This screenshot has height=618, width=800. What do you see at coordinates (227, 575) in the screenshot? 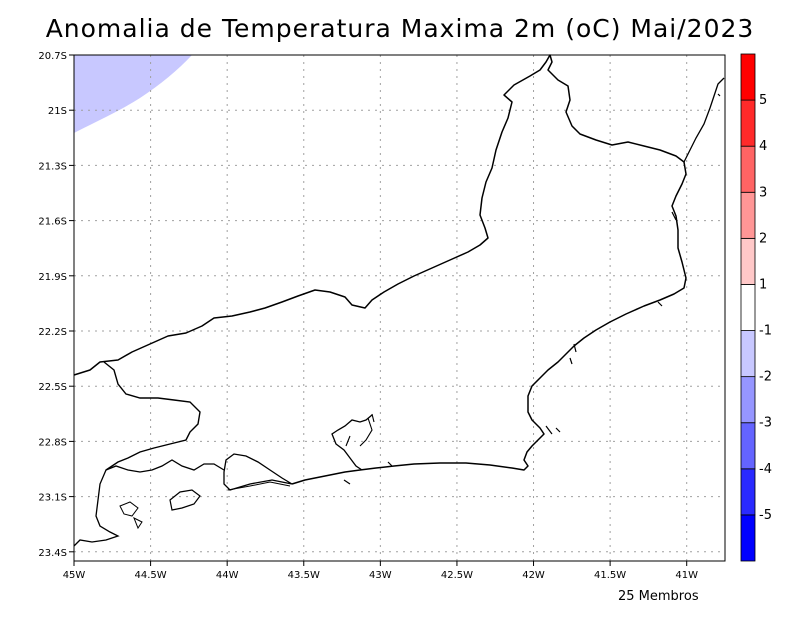
I see `tick-label-lon: 44W` at bounding box center [227, 575].